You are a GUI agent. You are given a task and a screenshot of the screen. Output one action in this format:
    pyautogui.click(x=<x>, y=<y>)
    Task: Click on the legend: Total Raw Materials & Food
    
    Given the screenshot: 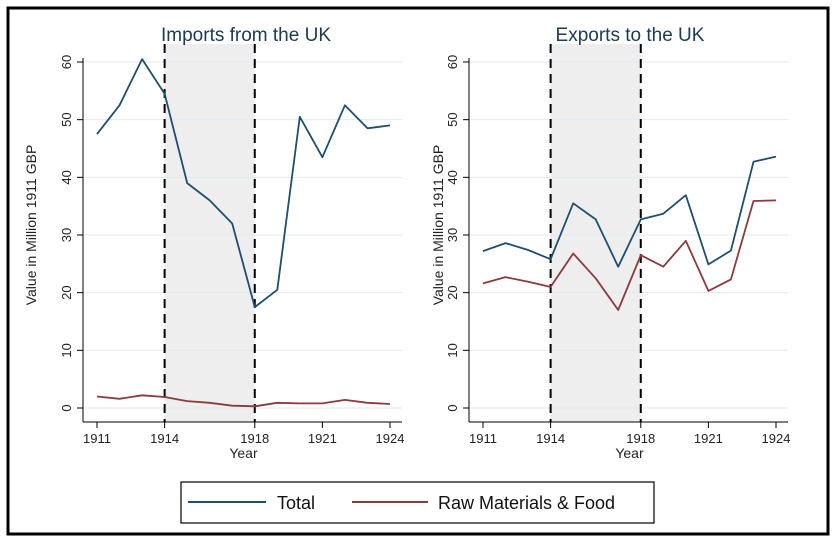 What is the action you would take?
    pyautogui.click(x=417, y=502)
    